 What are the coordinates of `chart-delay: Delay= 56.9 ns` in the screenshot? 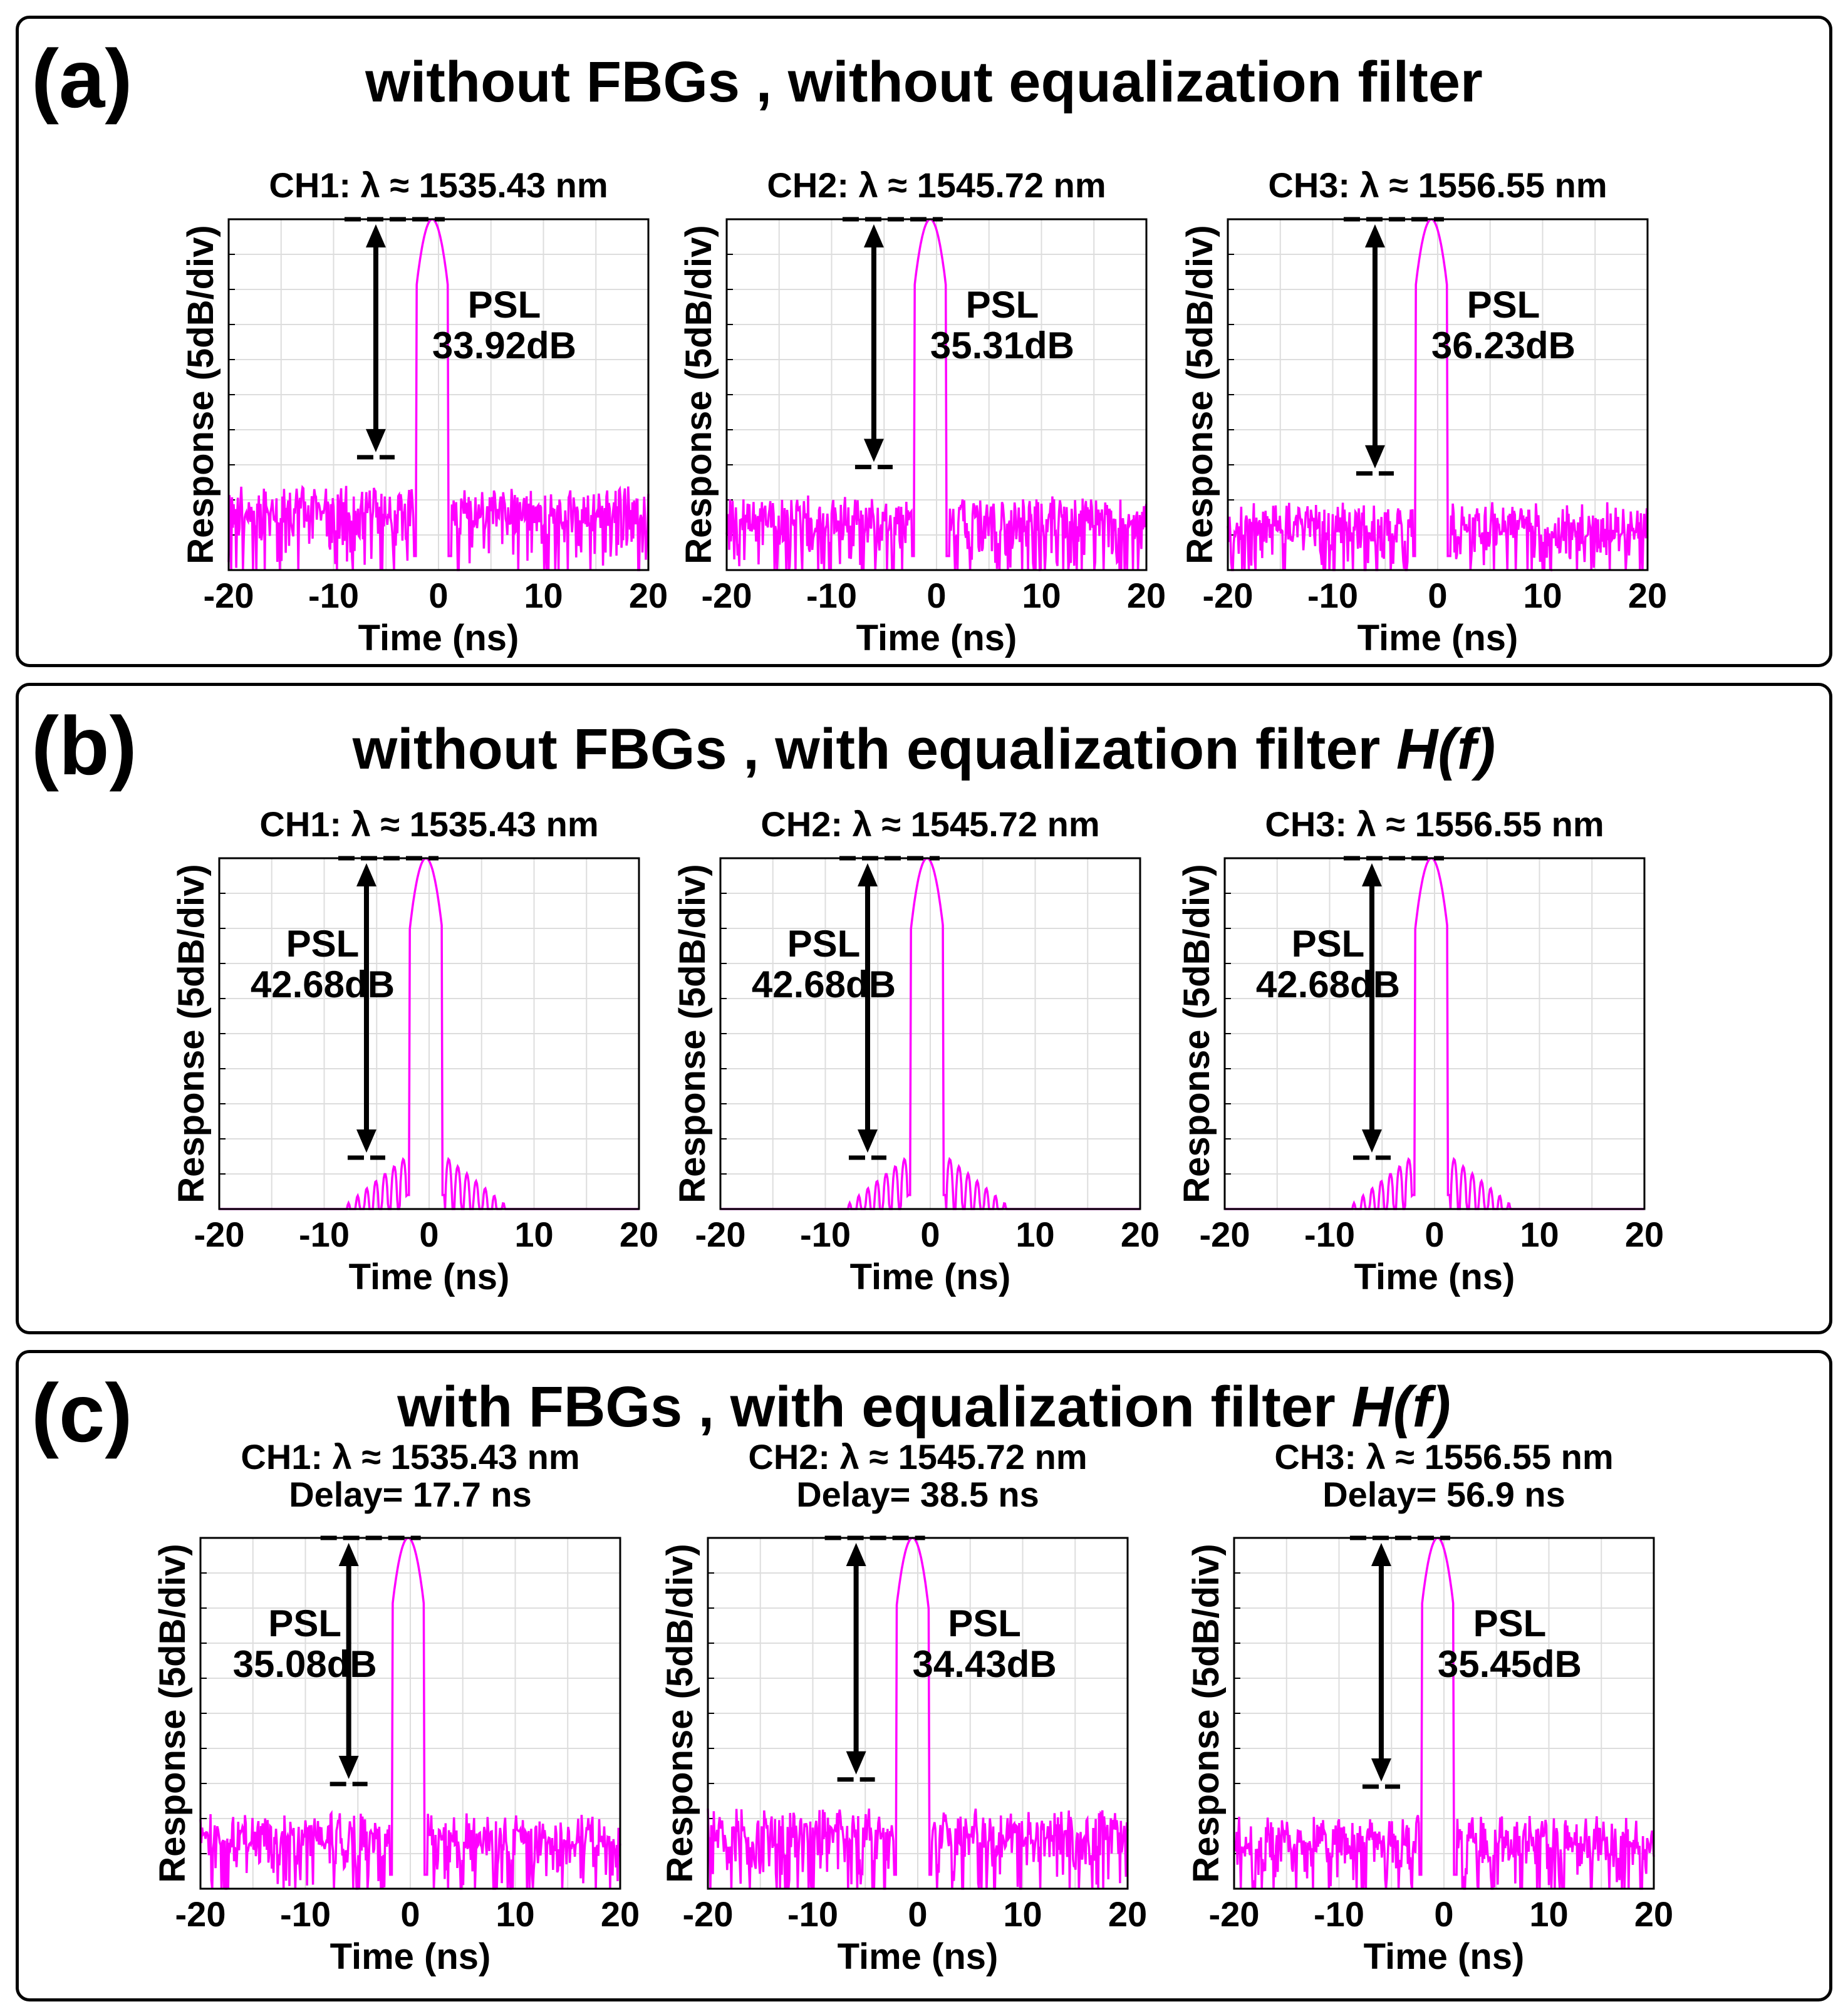 It's located at (1443, 1494).